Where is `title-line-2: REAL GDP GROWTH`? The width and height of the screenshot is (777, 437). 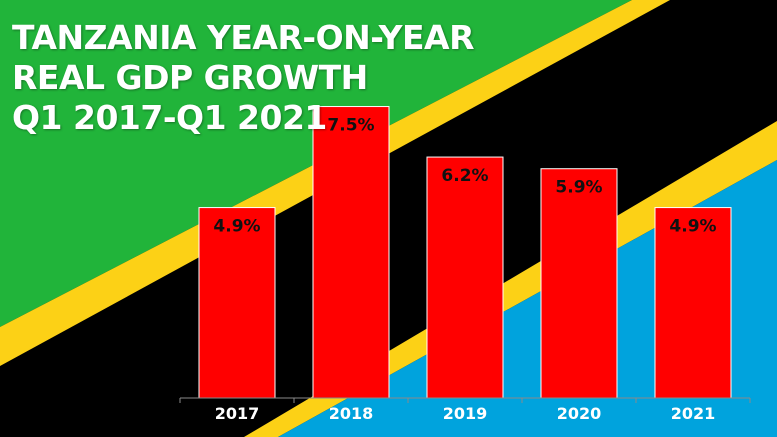
title-line-2: REAL GDP GROWTH is located at coordinates (190, 77).